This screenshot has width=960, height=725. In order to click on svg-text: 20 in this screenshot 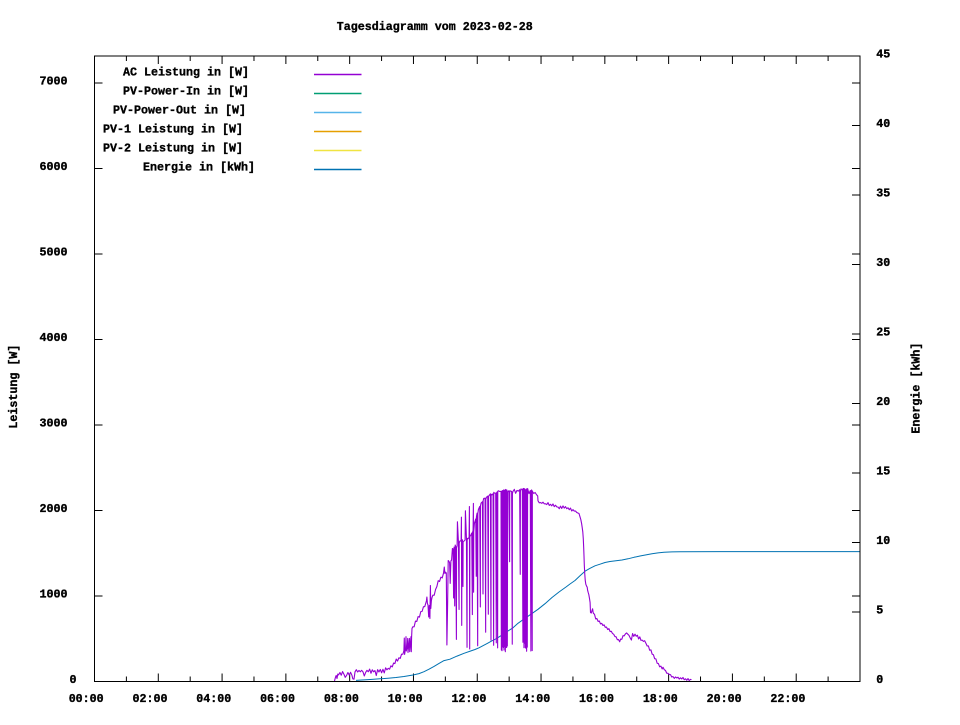, I will do `click(883, 402)`.